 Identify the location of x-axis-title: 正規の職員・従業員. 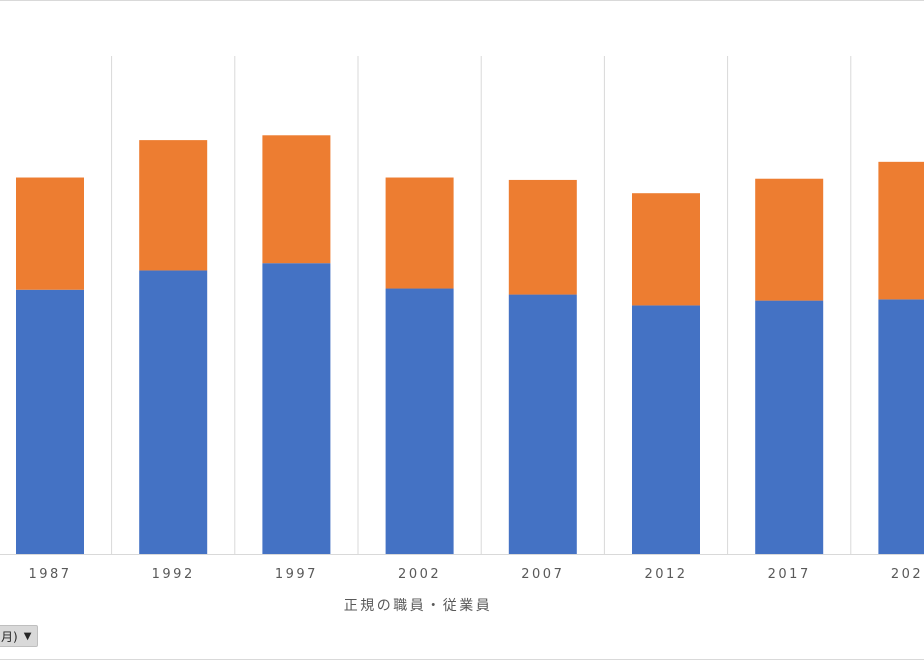
(418, 606).